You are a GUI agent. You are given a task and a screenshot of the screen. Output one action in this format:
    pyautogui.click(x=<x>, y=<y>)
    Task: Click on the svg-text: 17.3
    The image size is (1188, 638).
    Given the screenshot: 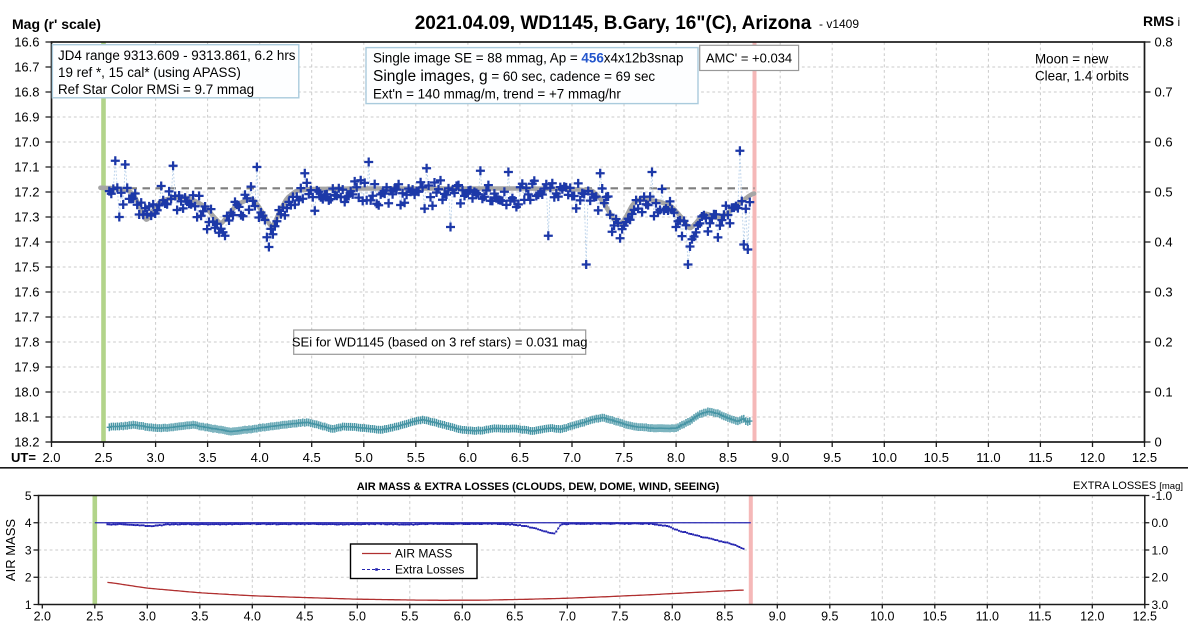 What is the action you would take?
    pyautogui.click(x=26, y=217)
    